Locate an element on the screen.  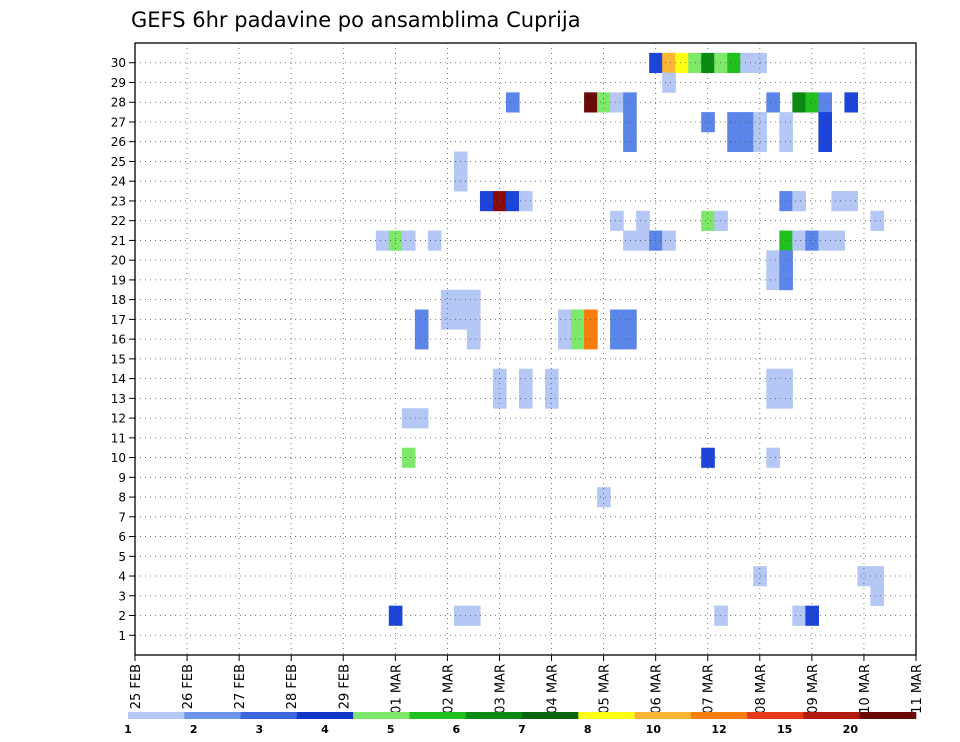
chart-title: GEFS 6hr padavine po ansamblima Cuprija is located at coordinates (356, 20).